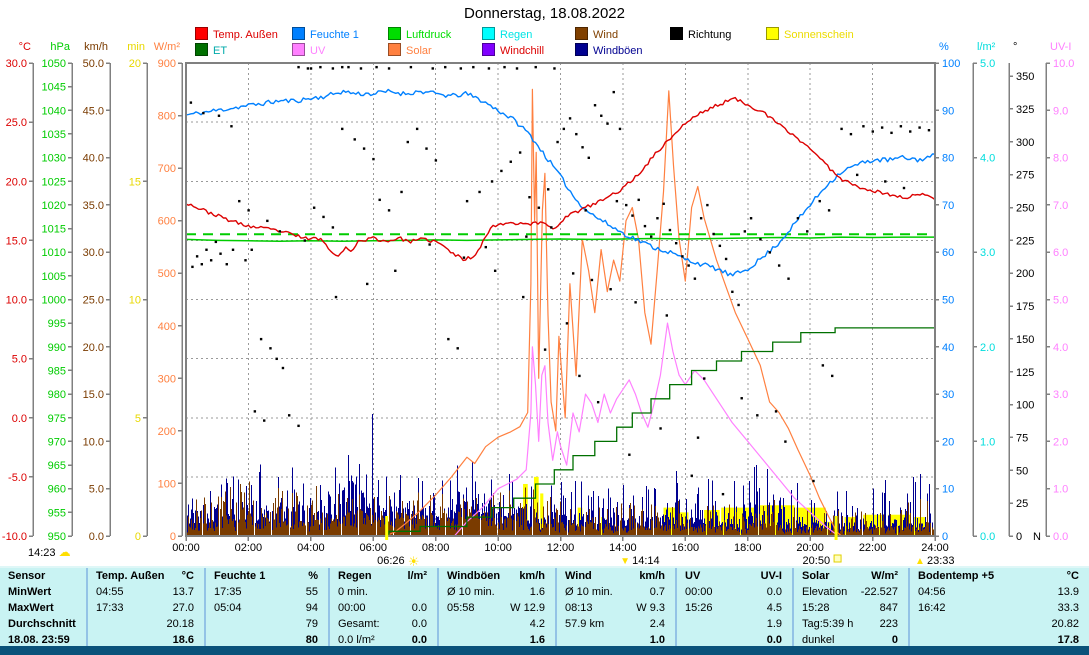 This screenshot has width=1089, height=655. Describe the element at coordinates (373, 548) in the screenshot. I see `svg-text: 06:00` at that location.